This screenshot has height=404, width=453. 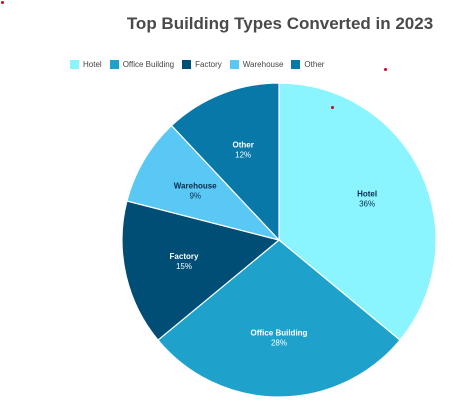 I want to click on slice-label-value: 9%, so click(x=195, y=195).